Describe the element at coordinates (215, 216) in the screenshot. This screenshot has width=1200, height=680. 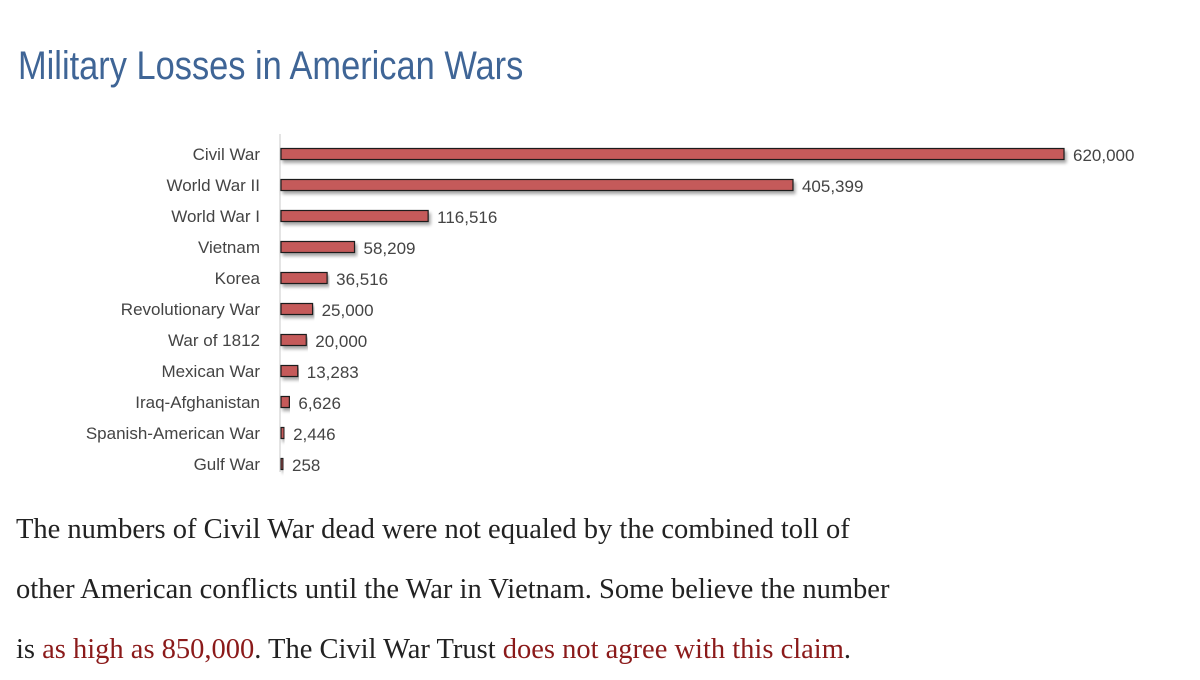
I see `category-label-world-war-i: World War I` at that location.